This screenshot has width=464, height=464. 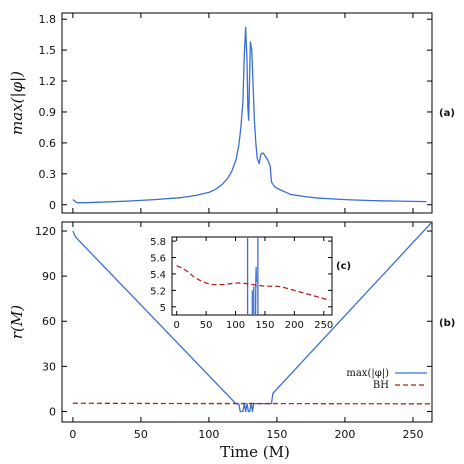 I want to click on x-tick-label-c: 50, so click(x=206, y=325).